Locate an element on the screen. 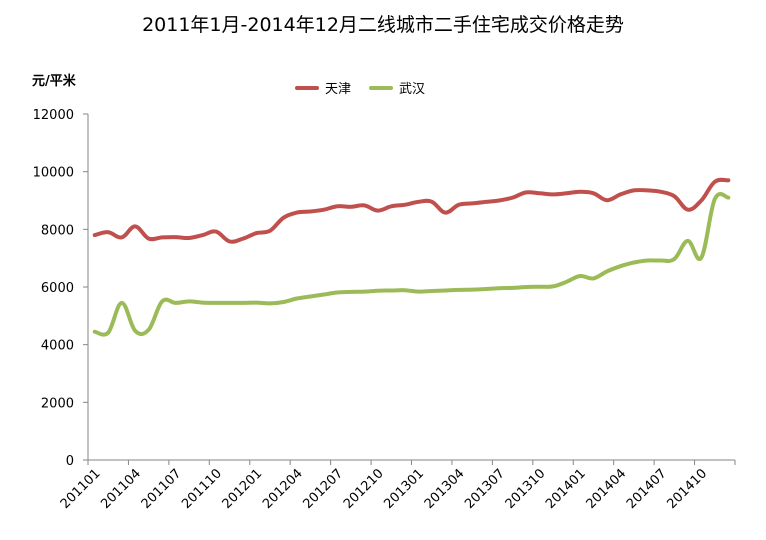 The width and height of the screenshot is (766, 540). legend-item-wuhan: 武汉 is located at coordinates (397, 87).